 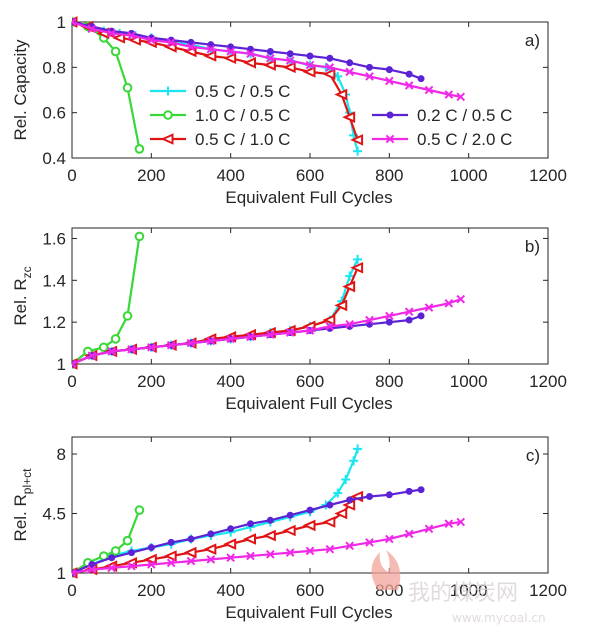 I want to click on panel-c-series-point-a, so click(x=74, y=574).